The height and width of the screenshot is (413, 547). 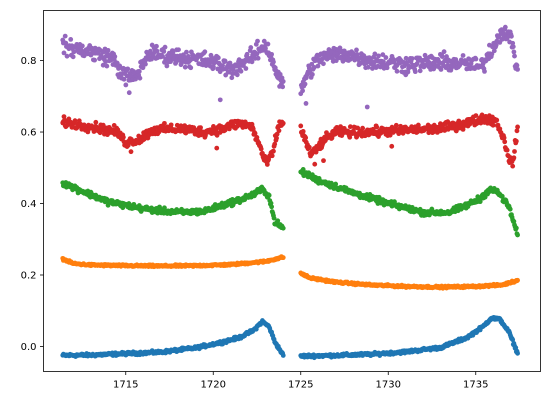 I want to click on y-axis: 0.0 0.2 0.4 0.6 0.8, so click(x=32, y=204).